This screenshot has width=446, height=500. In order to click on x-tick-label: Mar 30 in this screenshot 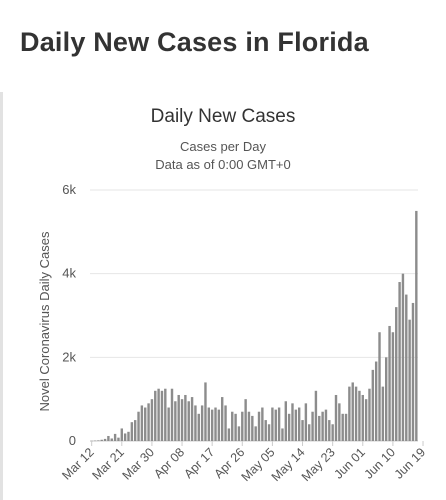, I will do `click(138, 463)`.